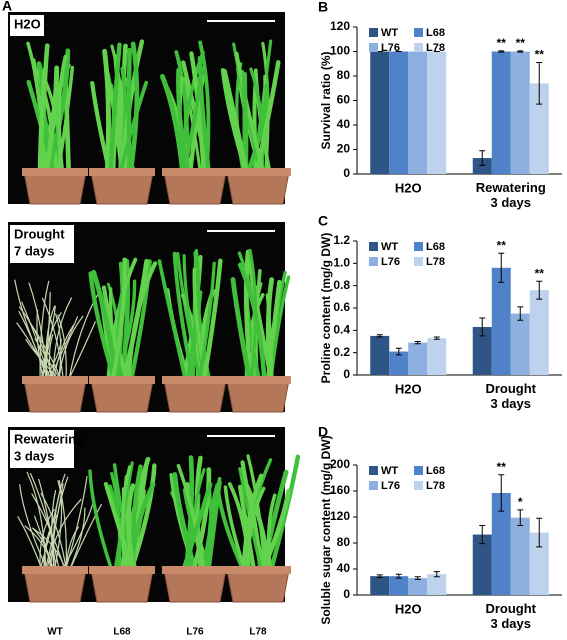 The width and height of the screenshot is (567, 640). What do you see at coordinates (344, 568) in the screenshot?
I see `y-tick-label: 40` at bounding box center [344, 568].